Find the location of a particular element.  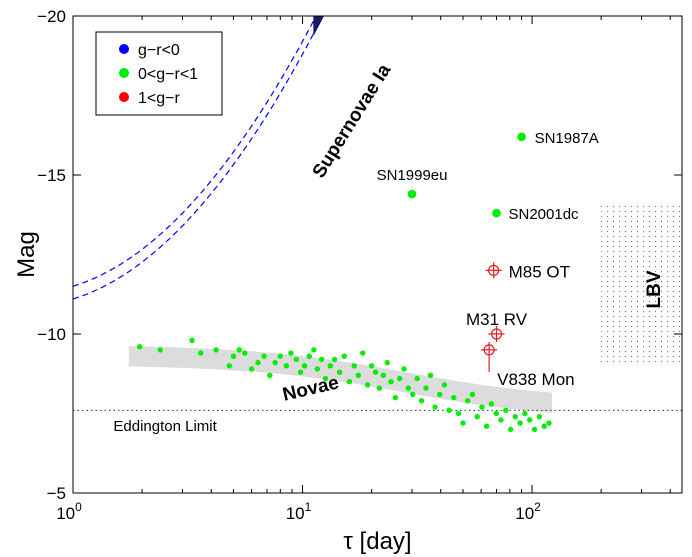

label-sn2001dc: SN2001dc is located at coordinates (544, 214).